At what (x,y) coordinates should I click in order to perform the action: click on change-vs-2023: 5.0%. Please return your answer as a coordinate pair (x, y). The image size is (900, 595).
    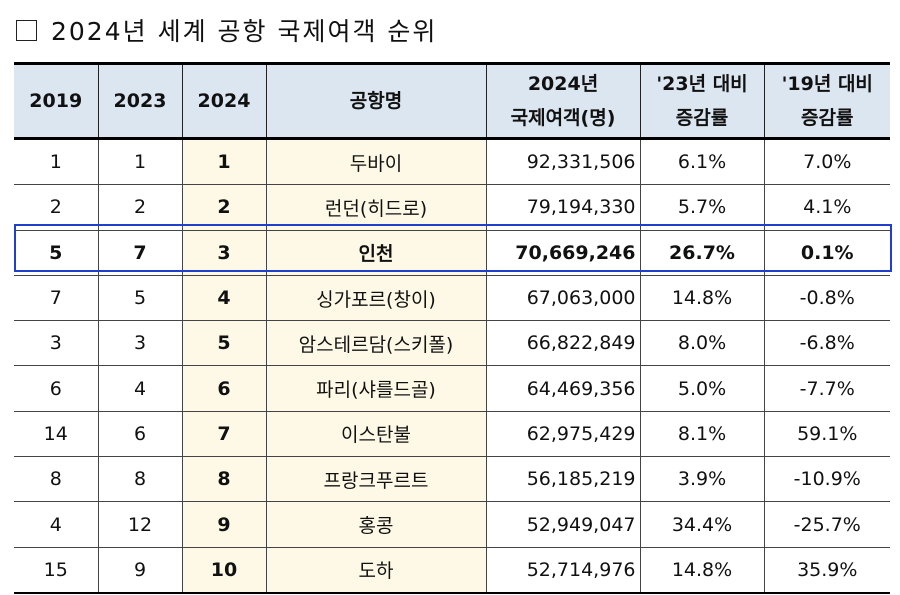
    Looking at the image, I should click on (701, 388).